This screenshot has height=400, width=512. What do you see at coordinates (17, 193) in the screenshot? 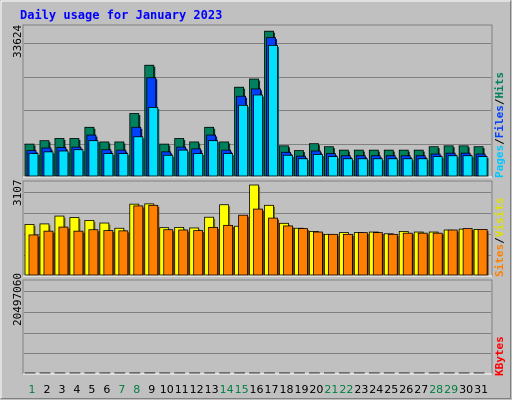
I see `visits-axis-max-label: 3107` at bounding box center [17, 193].